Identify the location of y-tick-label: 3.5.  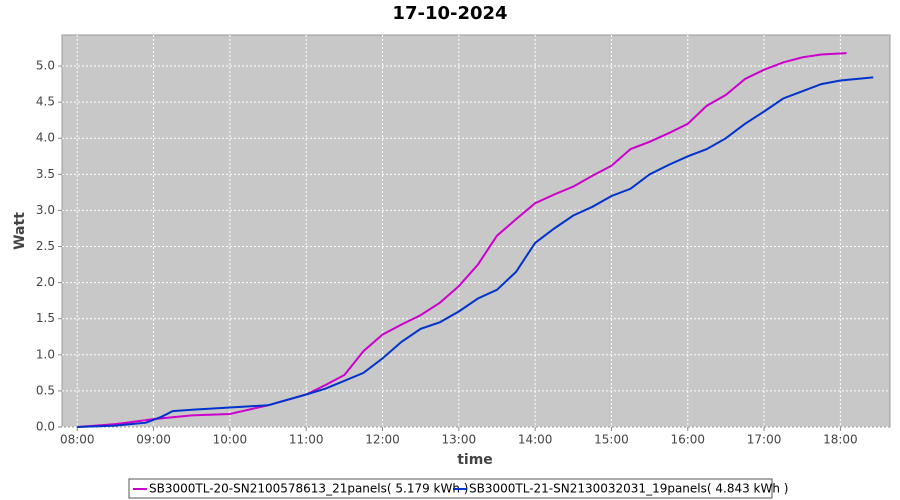
(45, 174).